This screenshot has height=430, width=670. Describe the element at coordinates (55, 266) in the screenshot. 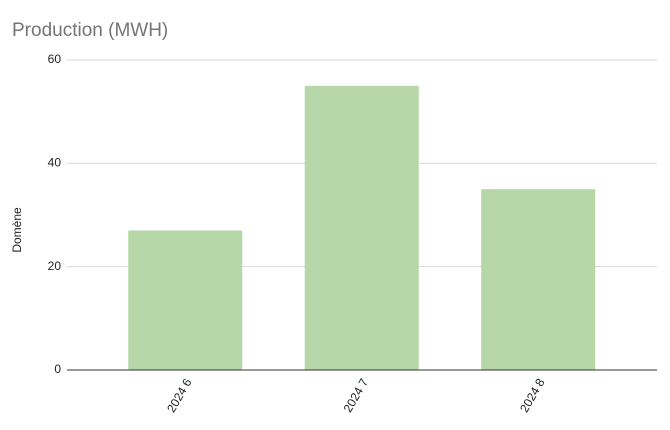

I see `y-tick-label: 20` at that location.